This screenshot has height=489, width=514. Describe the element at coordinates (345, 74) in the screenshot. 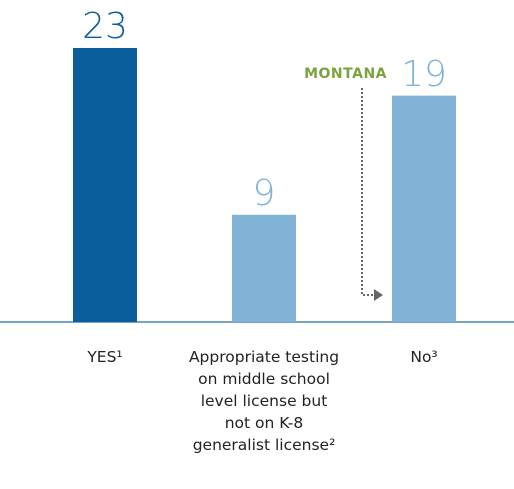

I see `annotation: MONTANA` at that location.